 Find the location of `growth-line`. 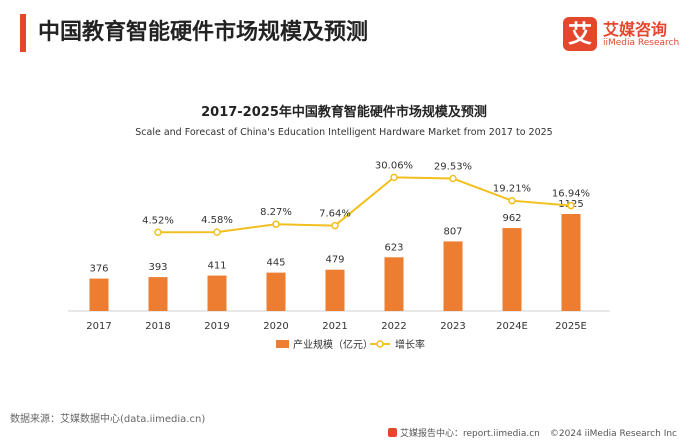

growth-line is located at coordinates (364, 205).